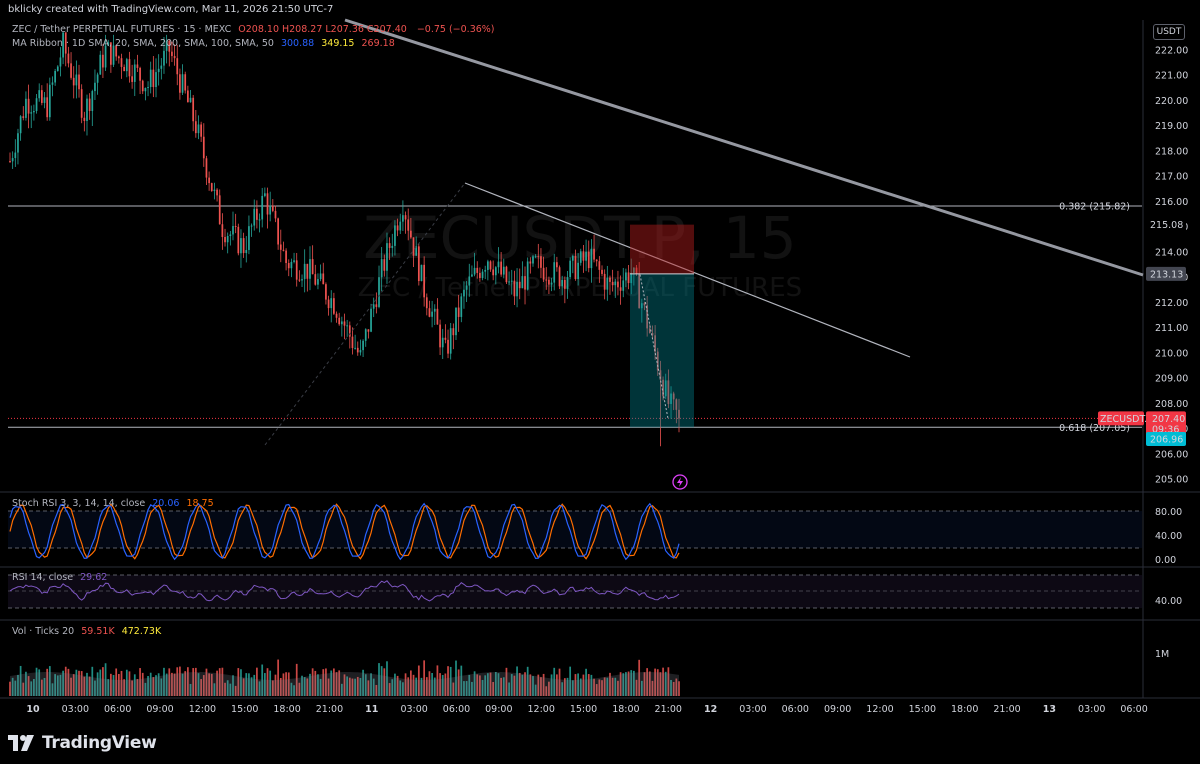 Image resolution: width=1200 pixels, height=764 pixels. I want to click on time-axis-label: 09:00, so click(837, 709).